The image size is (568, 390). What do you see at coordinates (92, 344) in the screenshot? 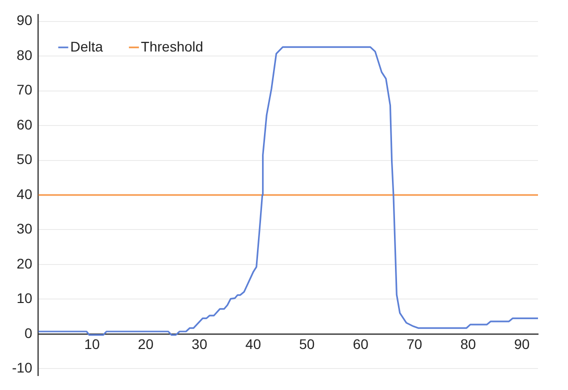
I see `x-tick-label: 10` at bounding box center [92, 344].